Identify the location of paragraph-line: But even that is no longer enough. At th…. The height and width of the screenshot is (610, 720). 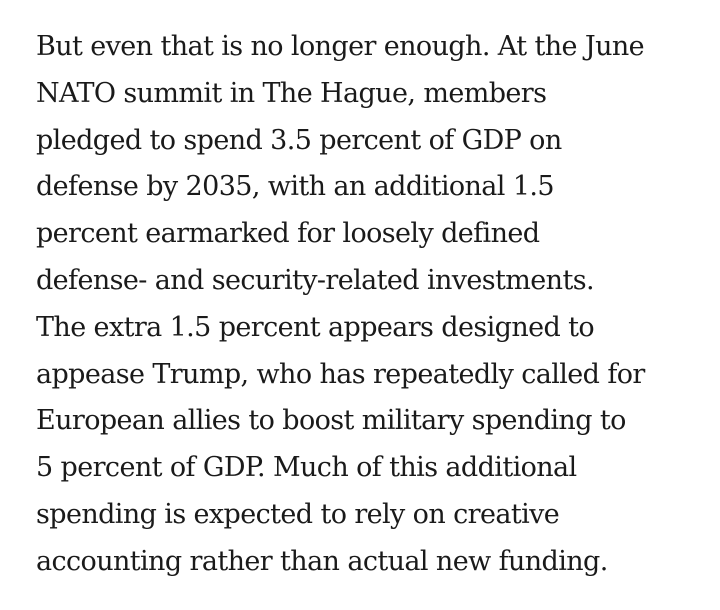
(340, 46).